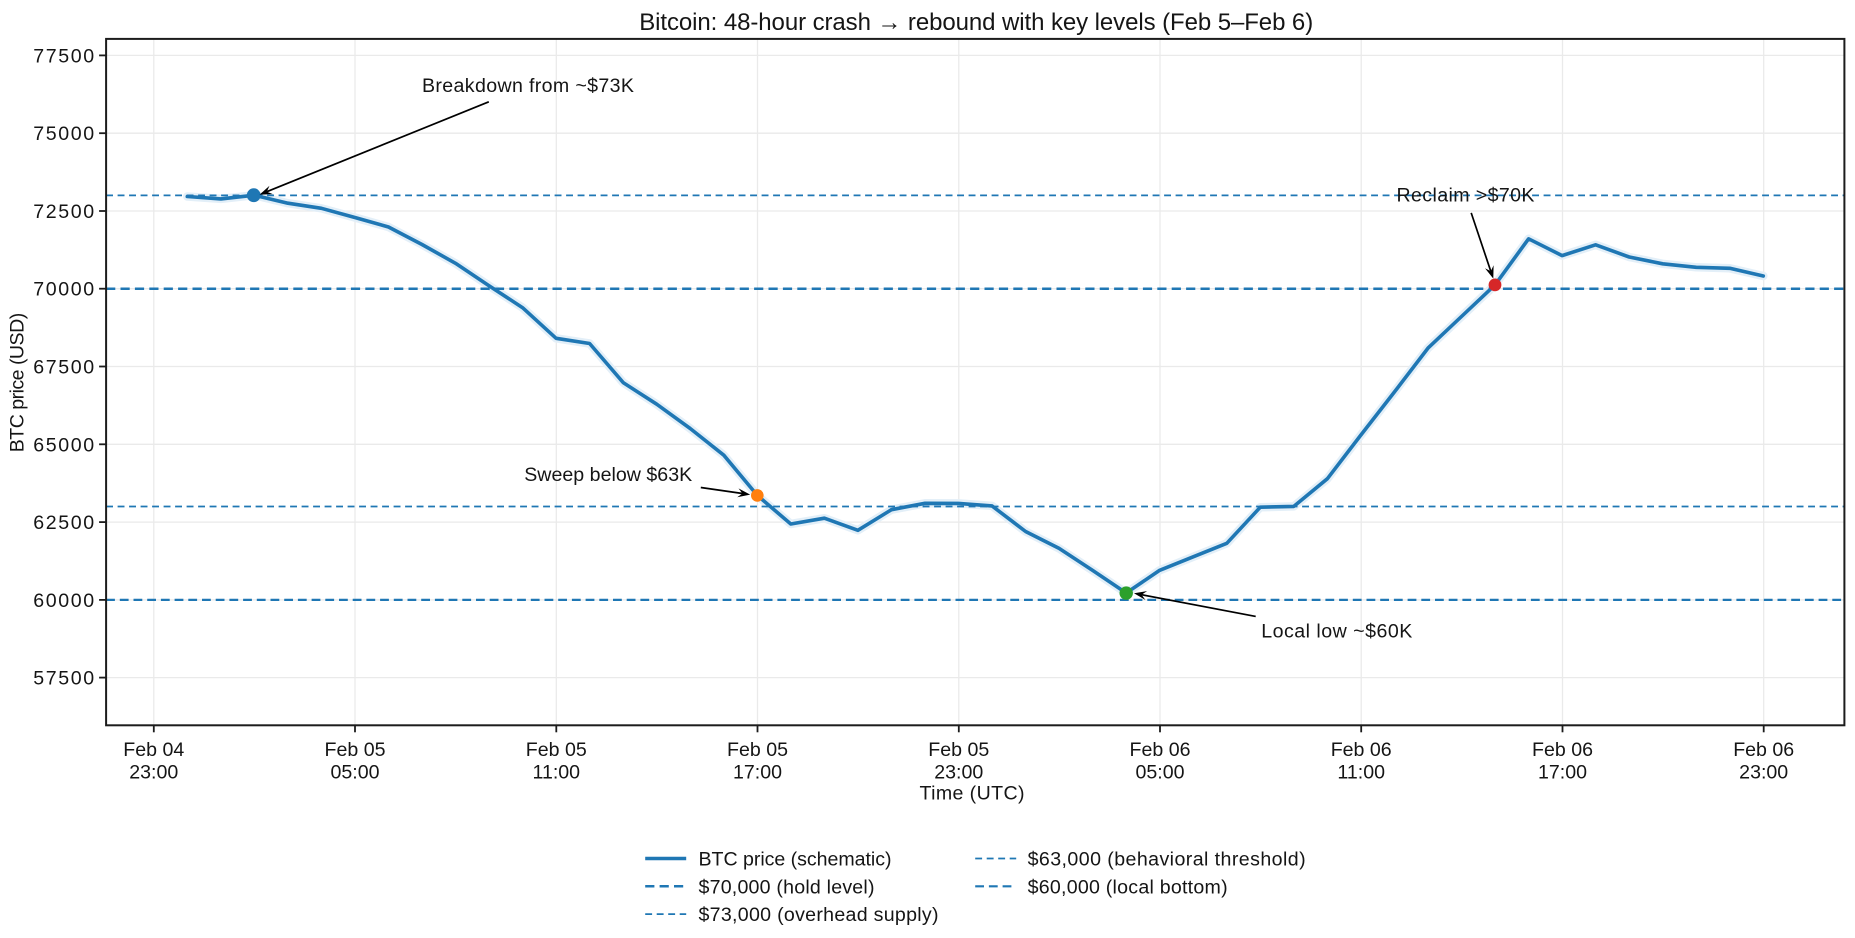  I want to click on svg-text: 67500, so click(63, 368).